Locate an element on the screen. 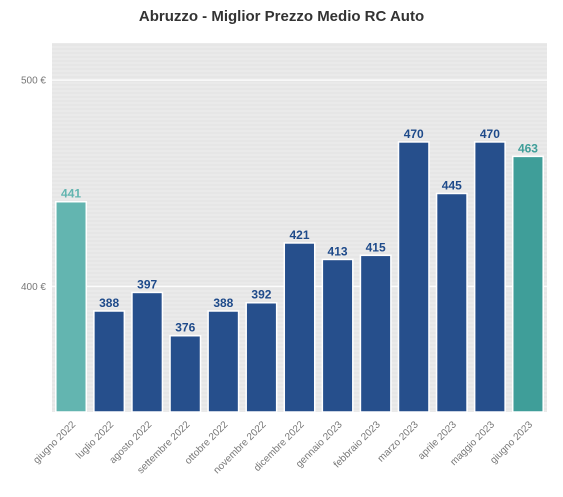 The image size is (563, 497). y-tick-label: 400 € is located at coordinates (33, 287).